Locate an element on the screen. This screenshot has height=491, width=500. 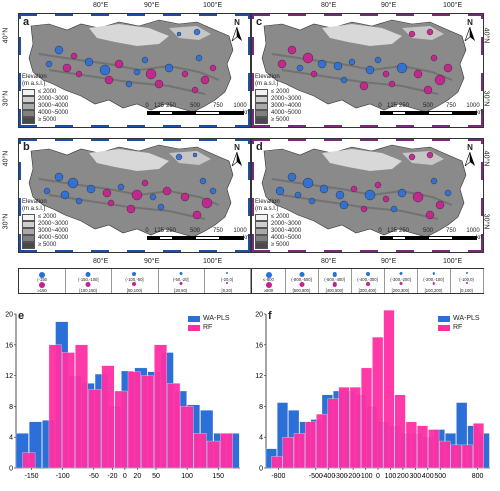
size-legend-label: (-100,0) is located at coordinates (466, 279).